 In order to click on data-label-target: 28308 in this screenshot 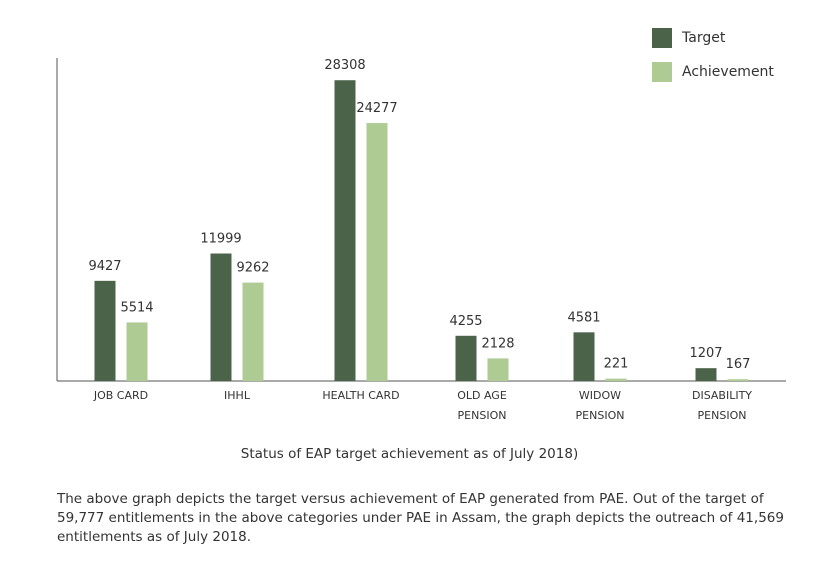, I will do `click(344, 65)`.